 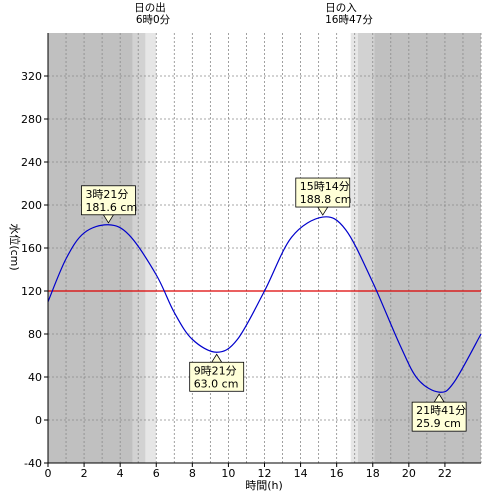 What do you see at coordinates (31, 162) in the screenshot?
I see `y-tick-label: 240` at bounding box center [31, 162].